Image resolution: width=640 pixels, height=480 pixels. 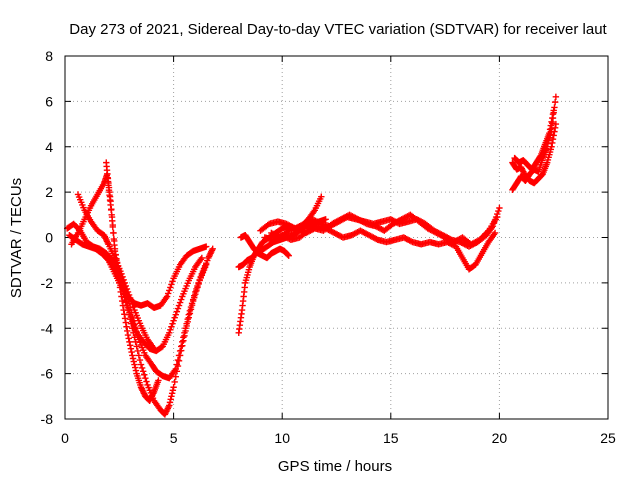 What do you see at coordinates (47, 374) in the screenshot?
I see `y-tick-label: -6` at bounding box center [47, 374].